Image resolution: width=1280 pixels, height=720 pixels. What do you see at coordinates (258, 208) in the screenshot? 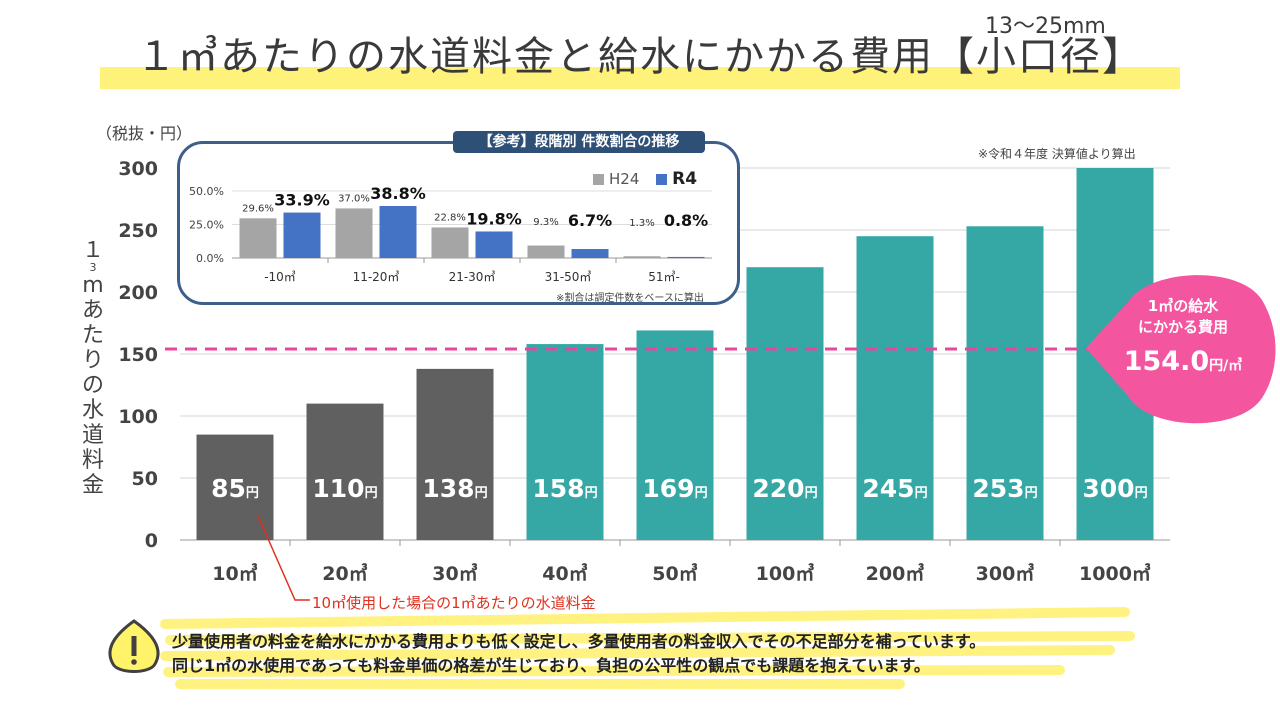
I see `inset-value-label-h24: 29.6%` at bounding box center [258, 208].